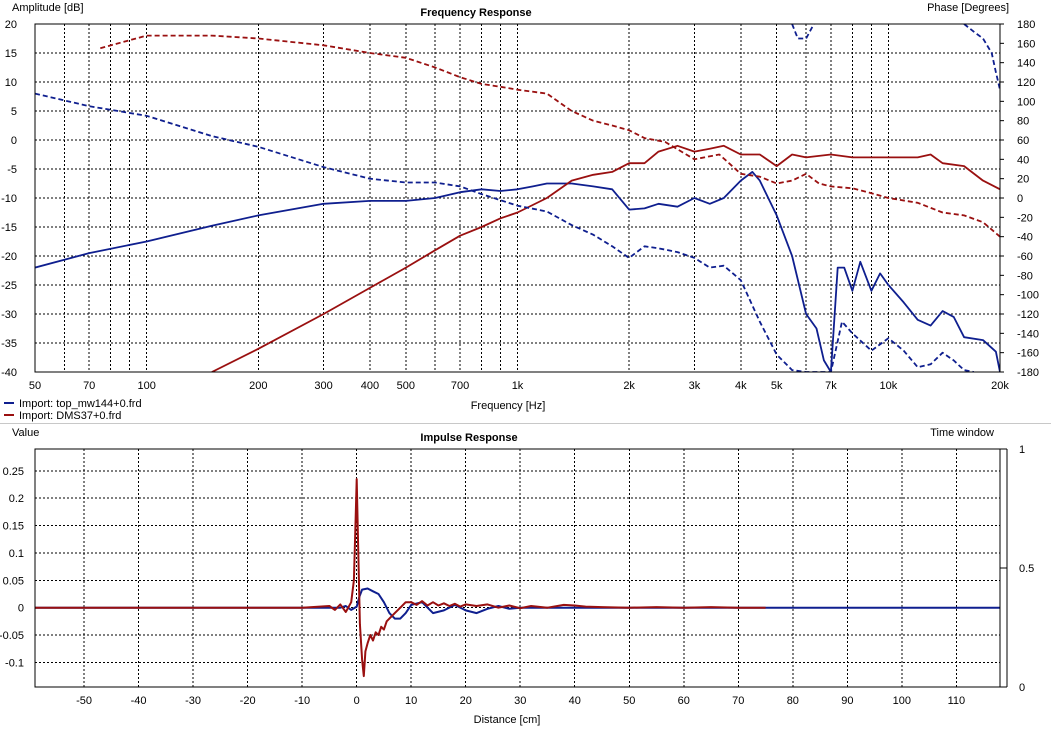  Describe the element at coordinates (370, 386) in the screenshot. I see `frequency-tick-label: 400` at that location.